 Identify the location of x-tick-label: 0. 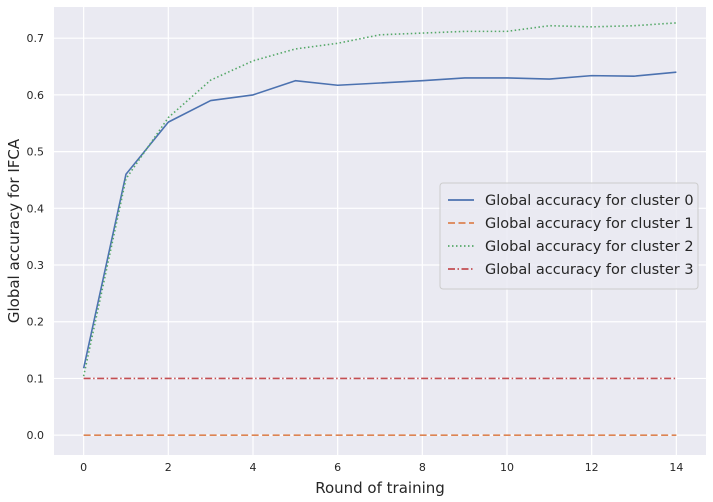
(83, 467).